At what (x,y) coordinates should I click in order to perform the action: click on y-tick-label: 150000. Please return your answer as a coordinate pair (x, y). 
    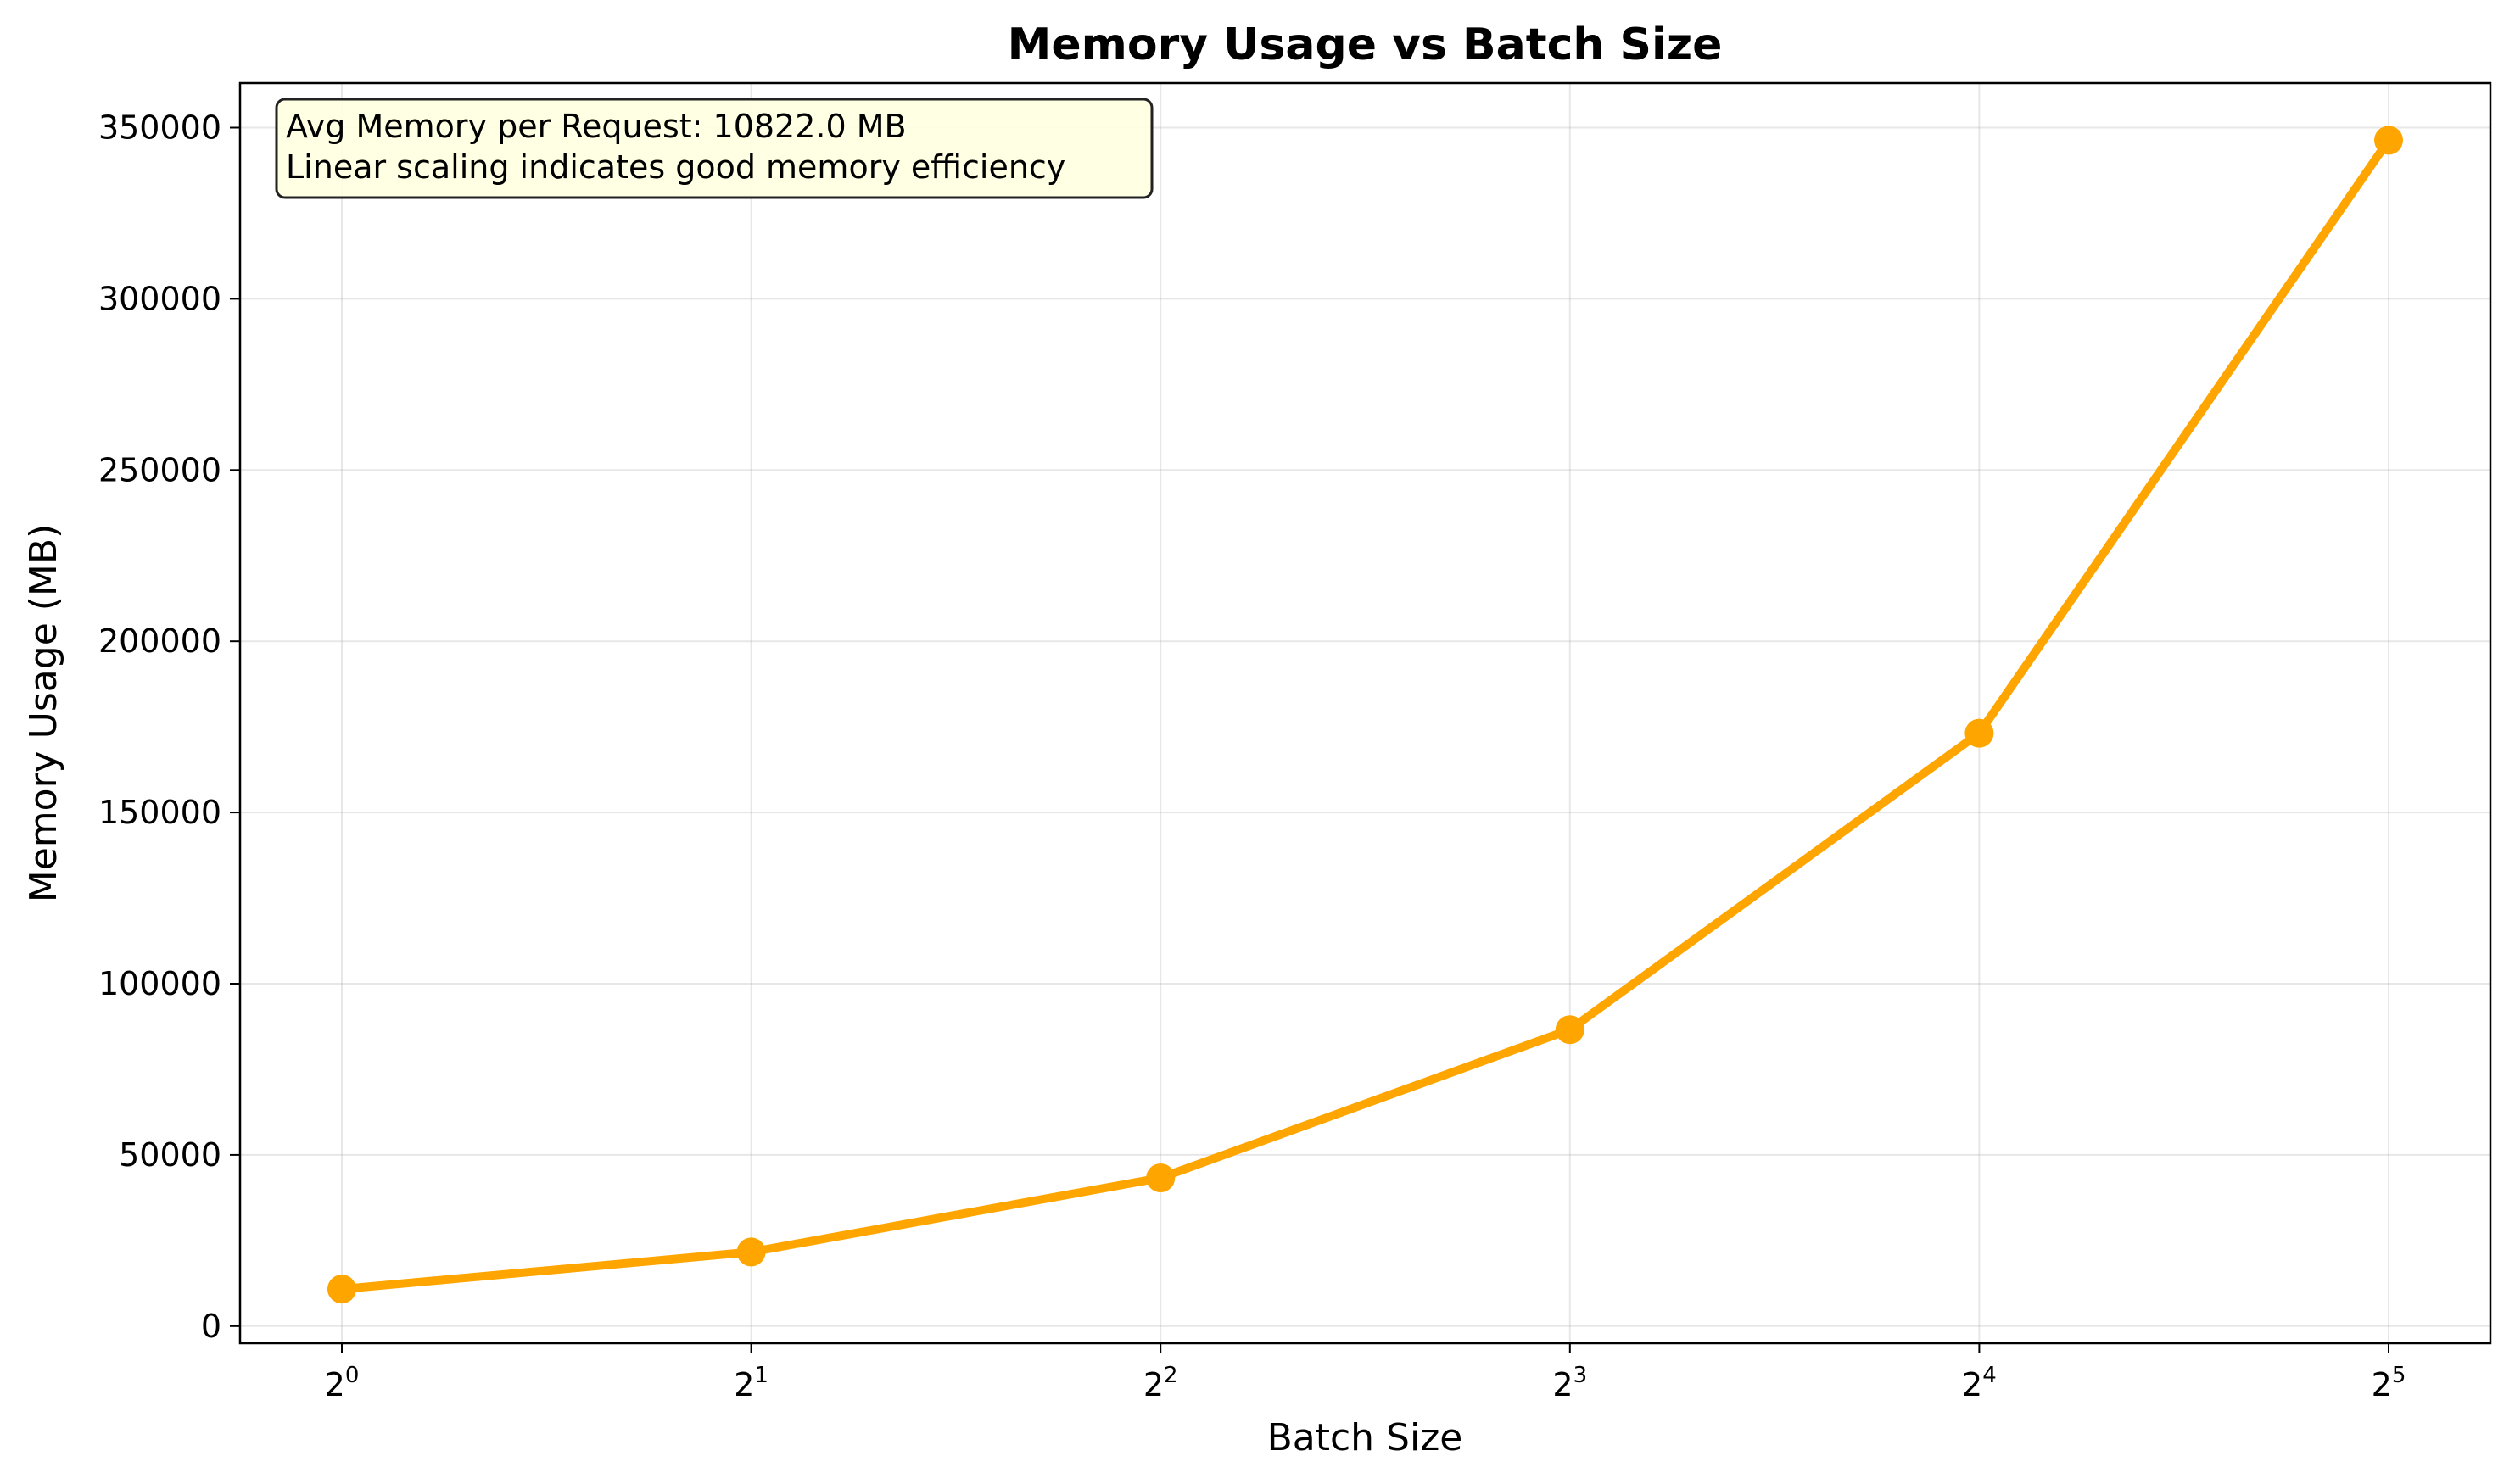
    Looking at the image, I should click on (159, 812).